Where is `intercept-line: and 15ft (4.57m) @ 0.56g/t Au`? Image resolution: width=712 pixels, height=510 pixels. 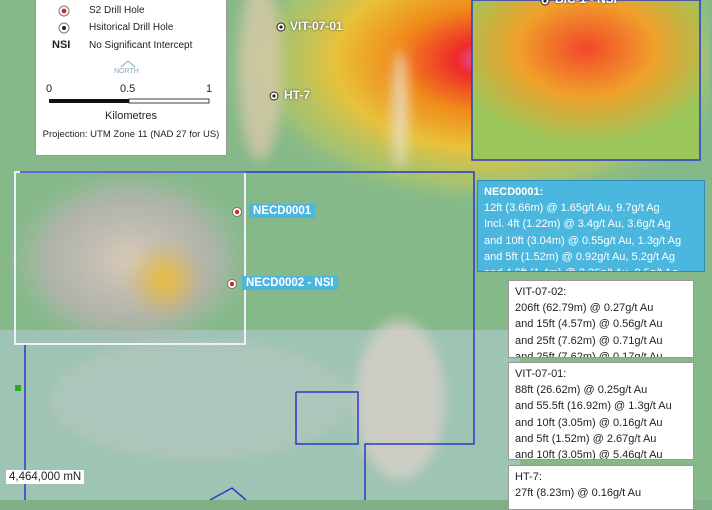 intercept-line: and 15ft (4.57m) @ 0.56g/t Au is located at coordinates (589, 324).